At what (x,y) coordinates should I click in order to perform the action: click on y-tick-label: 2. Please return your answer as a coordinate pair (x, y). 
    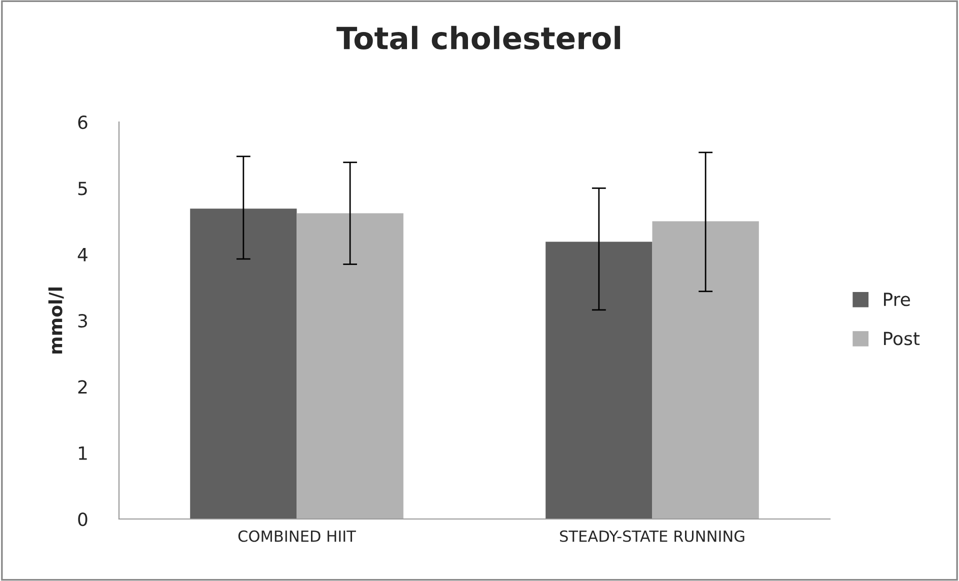
    Looking at the image, I should click on (82, 387).